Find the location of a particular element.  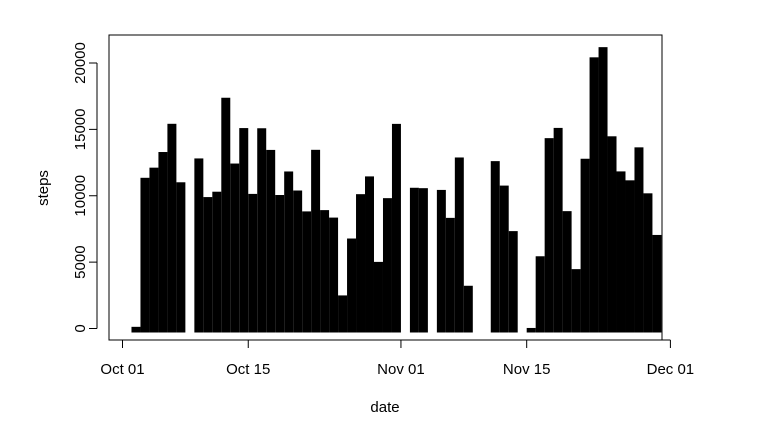

y-axis-title: steps is located at coordinates (43, 188).